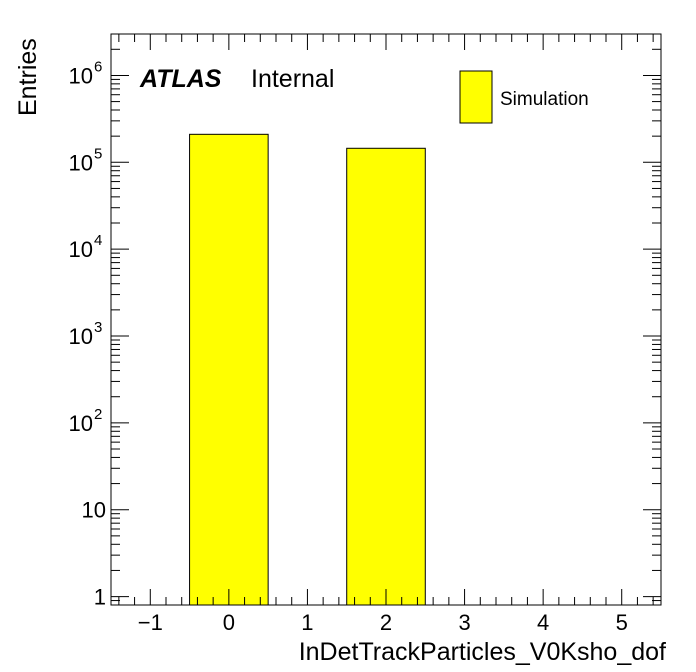  What do you see at coordinates (180, 79) in the screenshot?
I see `atlas-label: ATLAS` at bounding box center [180, 79].